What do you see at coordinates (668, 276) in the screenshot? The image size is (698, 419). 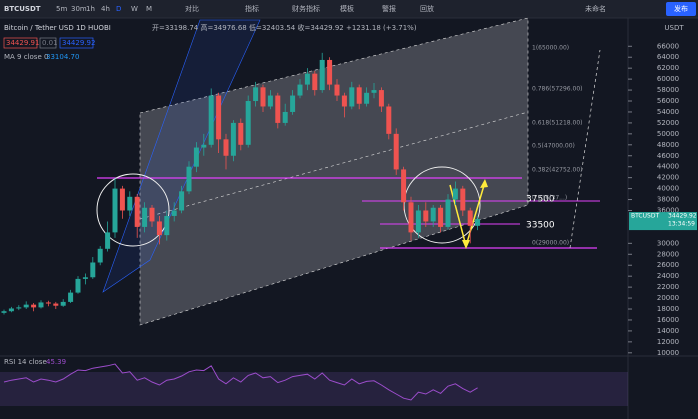 I see `y-tick-label: 24000` at bounding box center [668, 276].